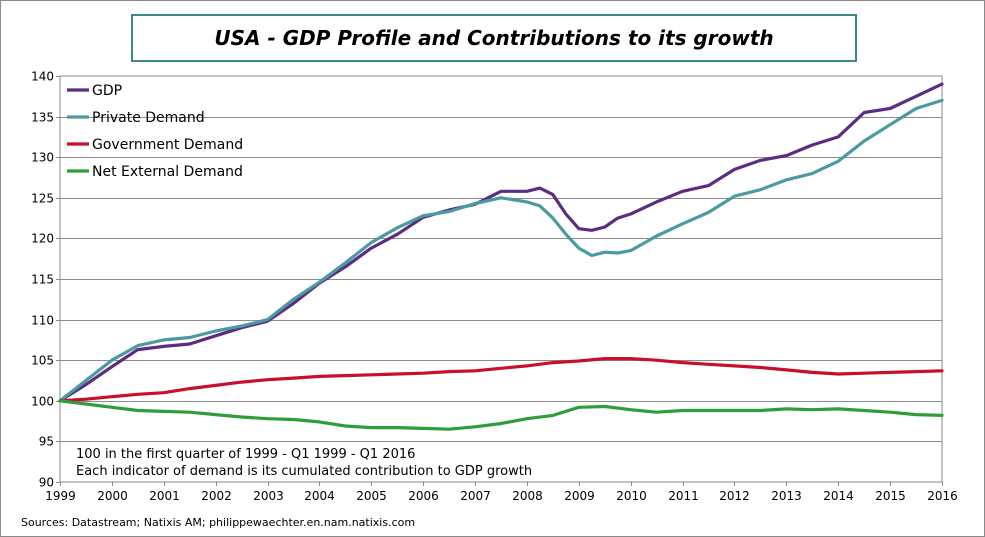 Image resolution: width=985 pixels, height=537 pixels. What do you see at coordinates (42, 158) in the screenshot?
I see `y-tick-label-130: 130` at bounding box center [42, 158].